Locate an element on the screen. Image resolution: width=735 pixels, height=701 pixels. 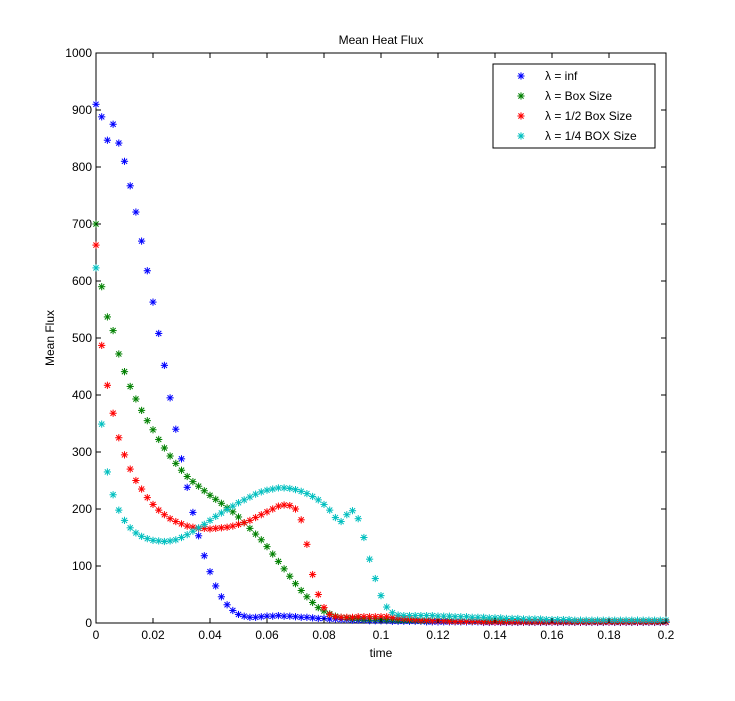
legend-item: λ = 1/2 Box Size is located at coordinates (574, 116).